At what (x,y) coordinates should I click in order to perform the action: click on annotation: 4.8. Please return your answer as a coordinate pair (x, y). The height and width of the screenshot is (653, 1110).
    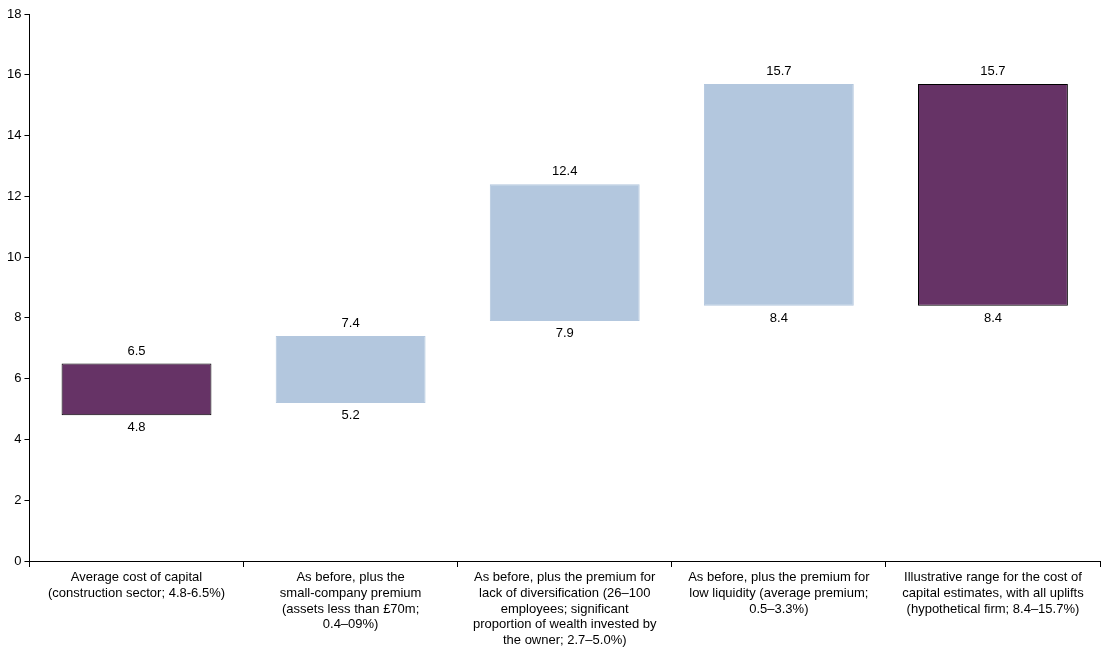
    Looking at the image, I should click on (136, 427).